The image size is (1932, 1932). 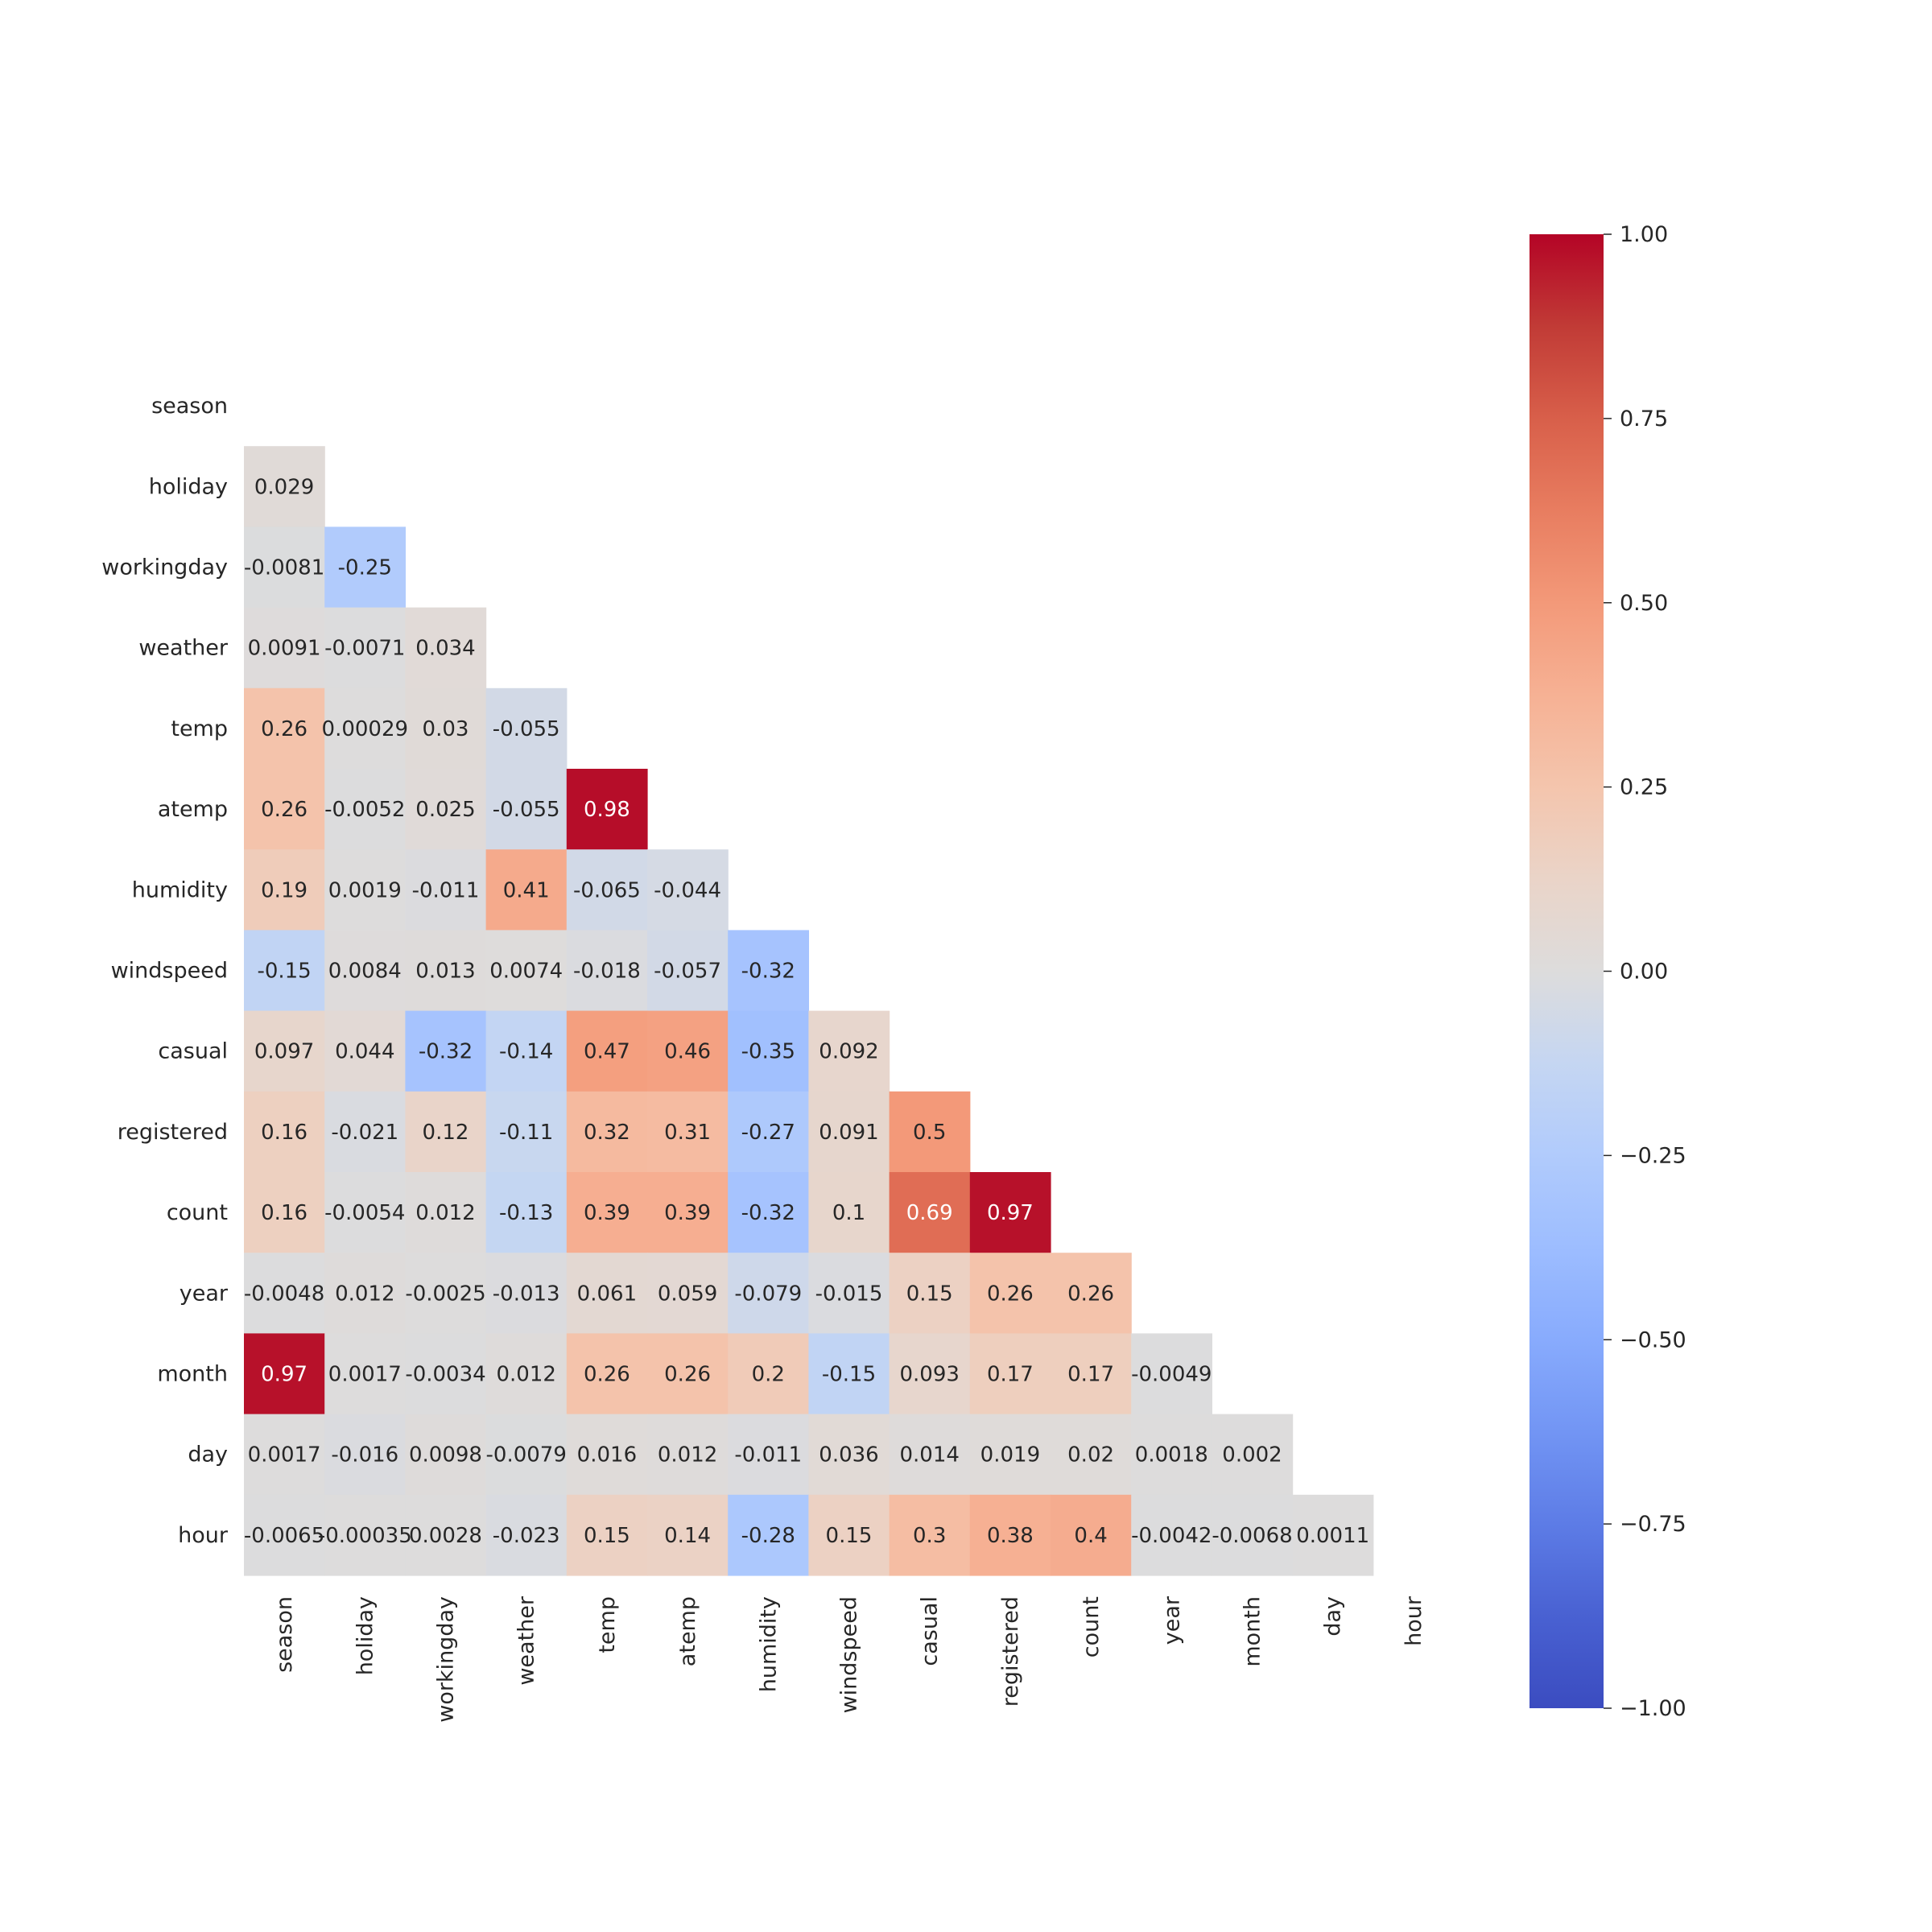 I want to click on cell-annotation: 0.5, so click(x=929, y=1133).